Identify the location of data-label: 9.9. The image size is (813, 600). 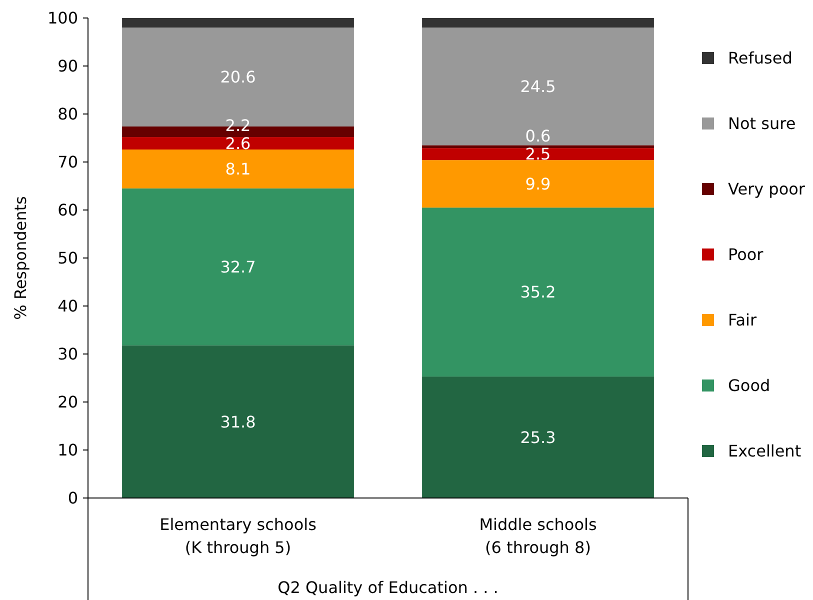
(538, 184).